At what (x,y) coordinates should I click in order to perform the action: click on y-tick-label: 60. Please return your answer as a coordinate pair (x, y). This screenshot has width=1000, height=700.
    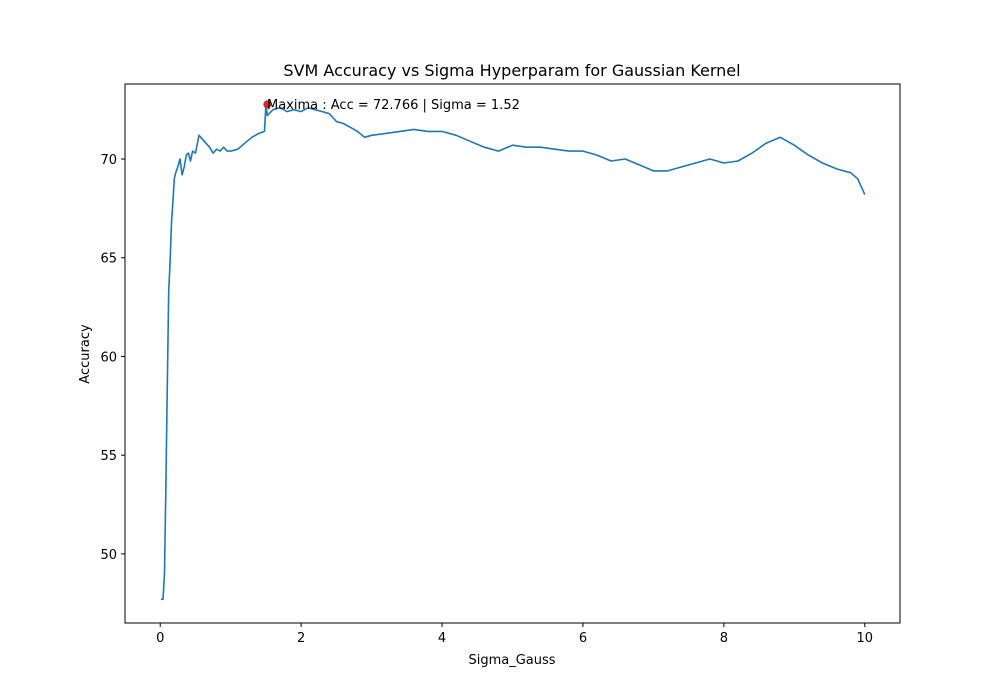
    Looking at the image, I should click on (108, 357).